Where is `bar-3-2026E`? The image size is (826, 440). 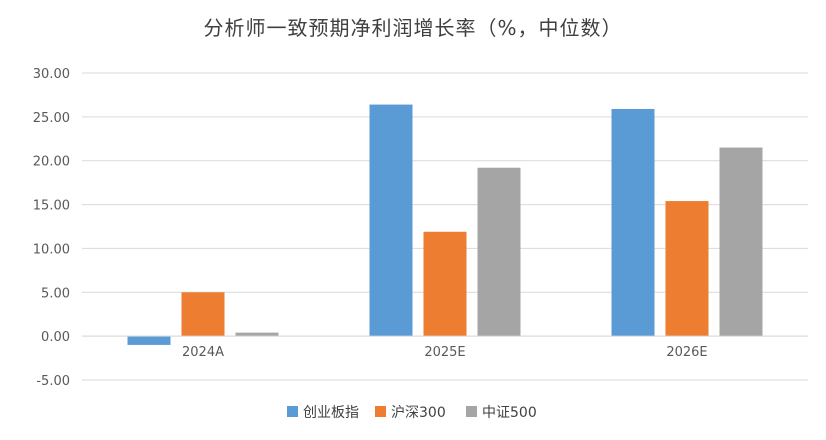
bar-3-2026E is located at coordinates (741, 242).